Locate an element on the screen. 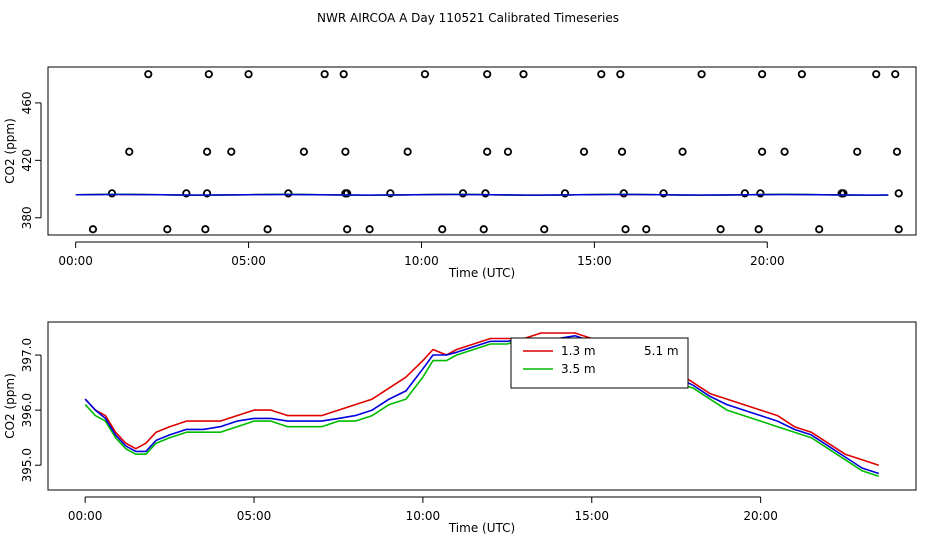 The image size is (936, 540). x-tick-label-0-1: 05:00 is located at coordinates (248, 261).